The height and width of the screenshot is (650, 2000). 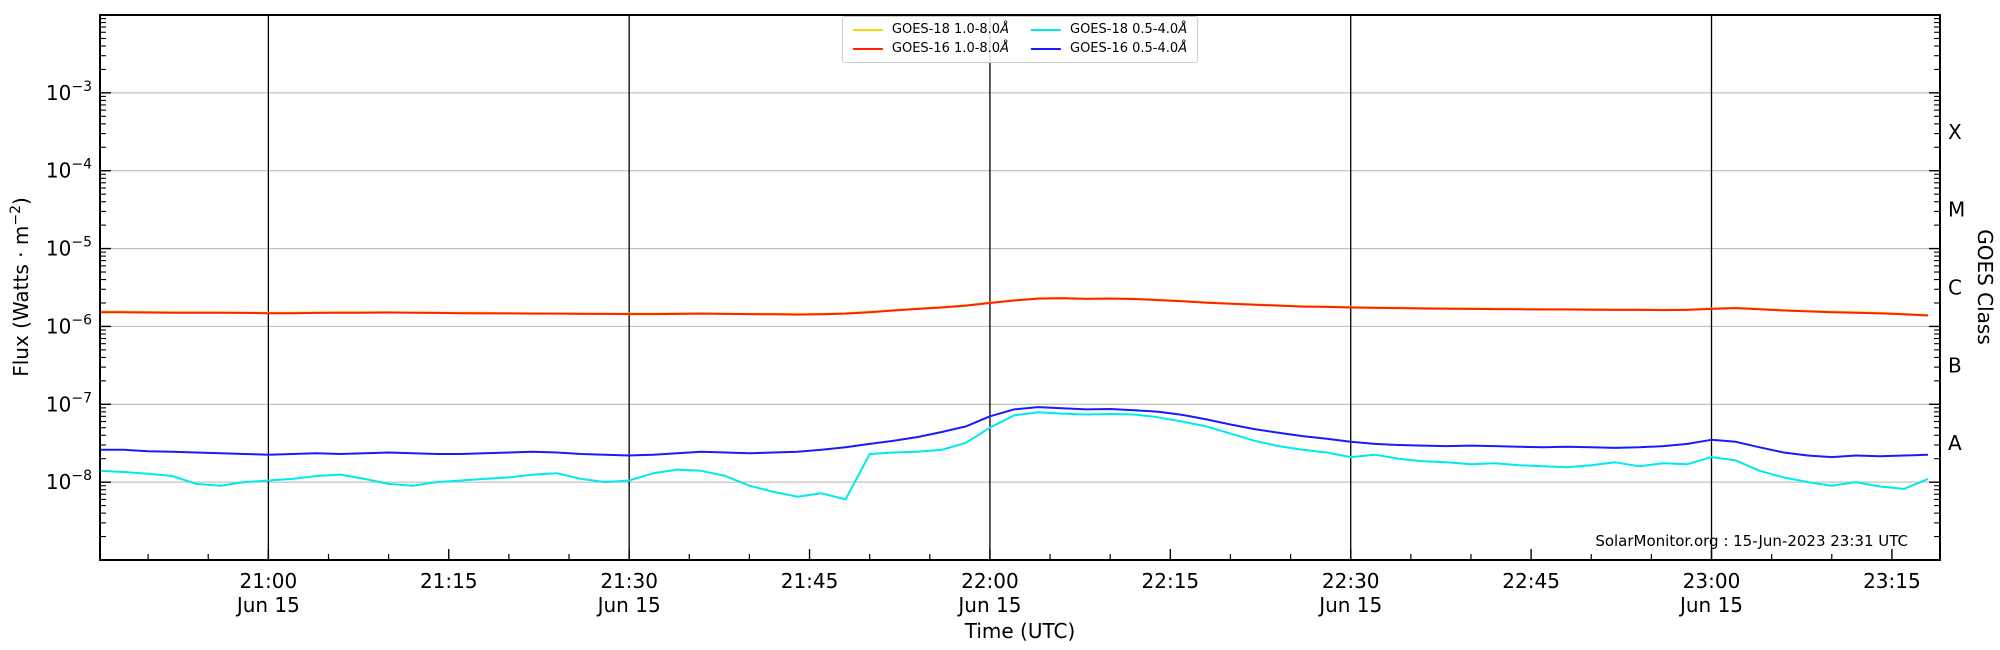 I want to click on legend-item: GOES-16 0.5-4.0Å, so click(x=1109, y=49).